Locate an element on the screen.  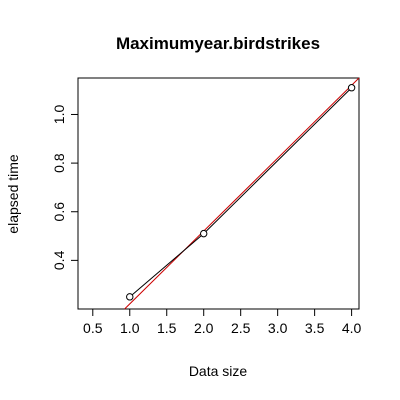
x-tick-label: 1.0 is located at coordinates (130, 328).